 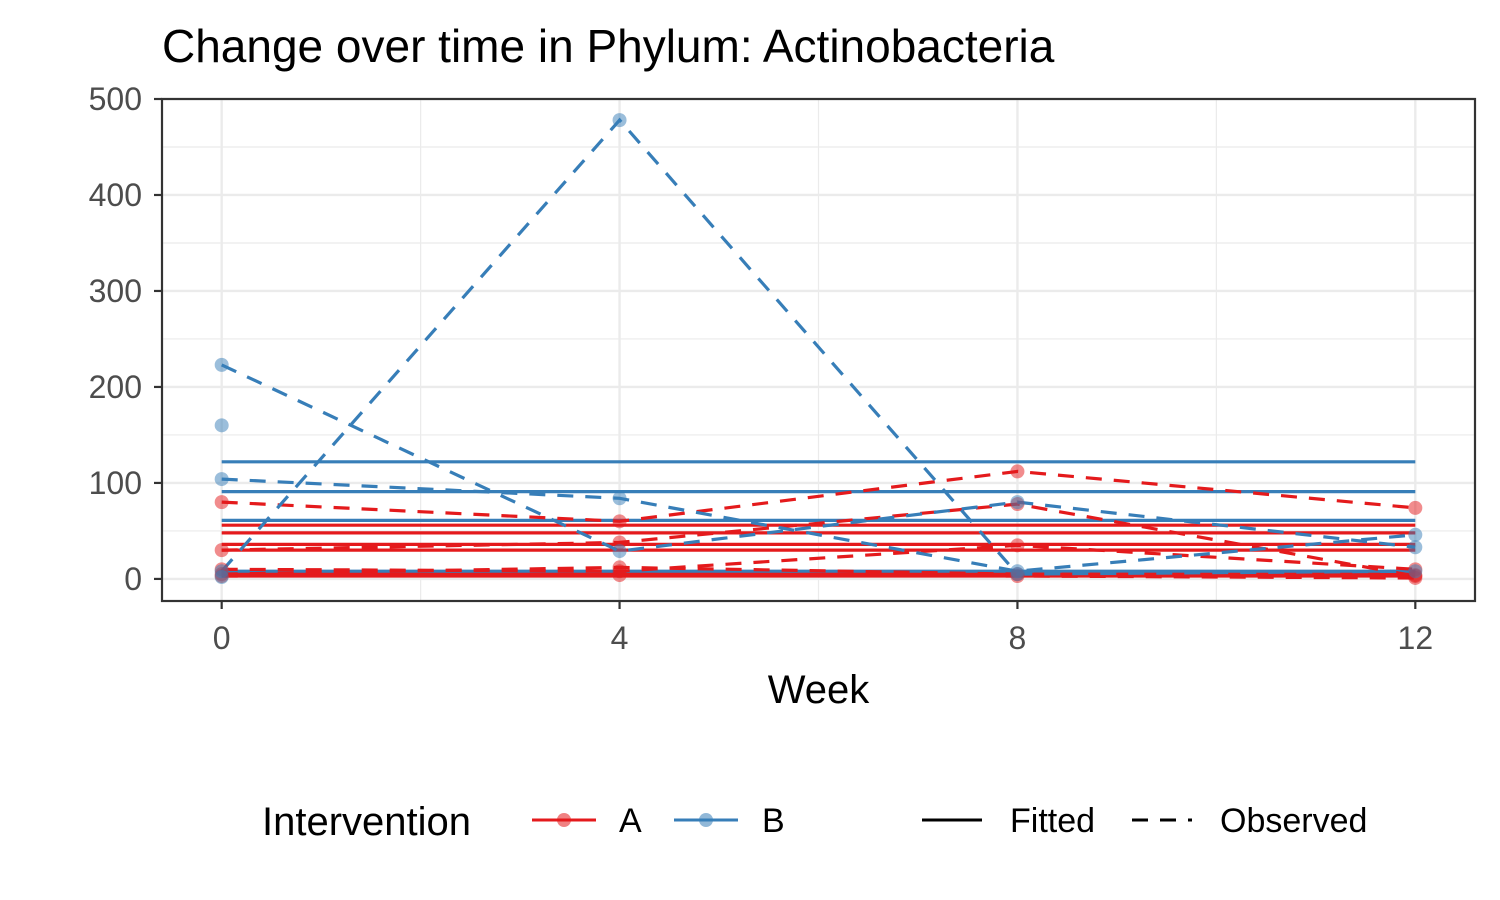 I want to click on y-tick-label: 500, so click(x=115, y=99).